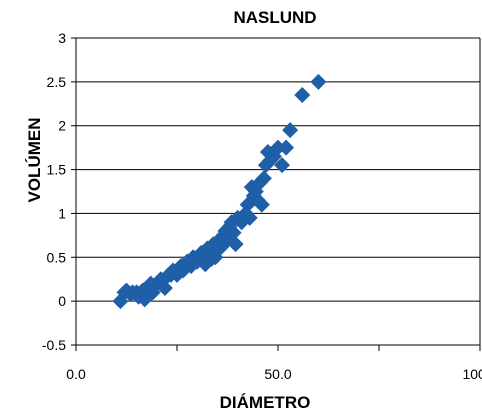  What do you see at coordinates (472, 374) in the screenshot?
I see `x-tick-label: 100.0` at bounding box center [472, 374].